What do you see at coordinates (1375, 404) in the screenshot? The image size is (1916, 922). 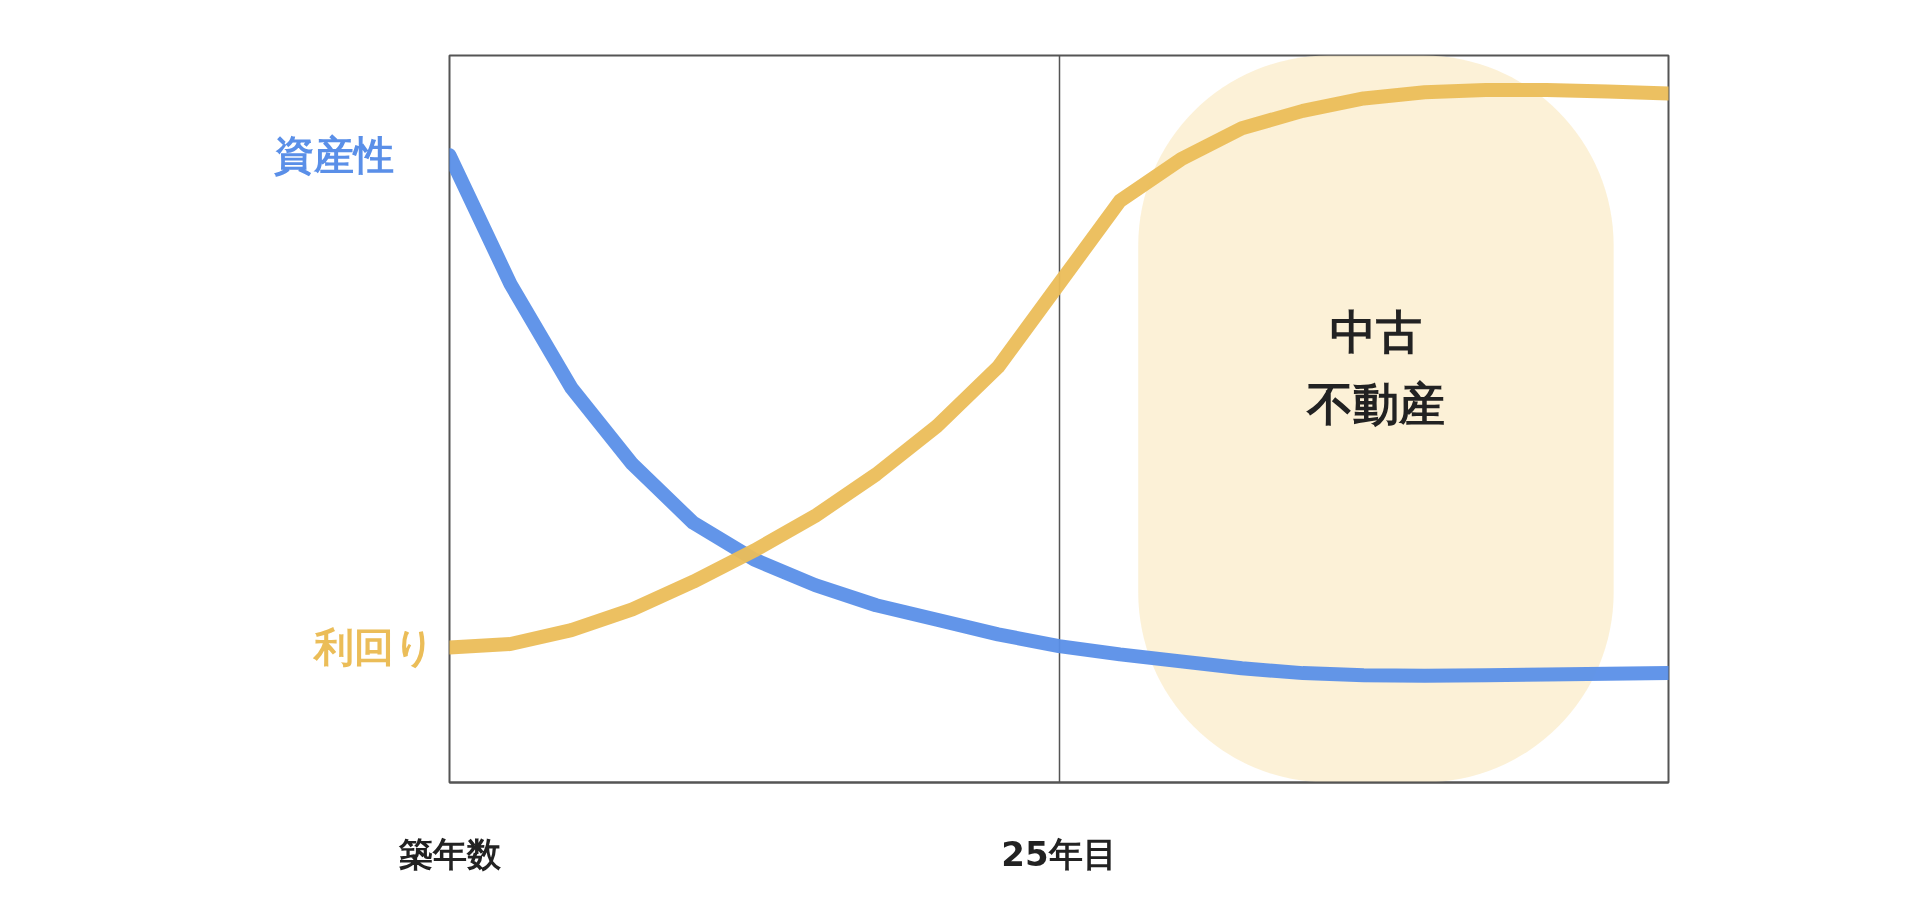 I see `annotation: 不動産` at bounding box center [1375, 404].